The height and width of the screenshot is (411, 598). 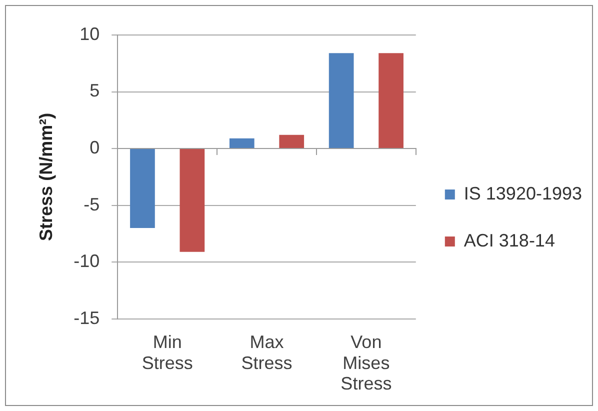 I want to click on legend-label: IS 13920-1993, so click(x=523, y=193).